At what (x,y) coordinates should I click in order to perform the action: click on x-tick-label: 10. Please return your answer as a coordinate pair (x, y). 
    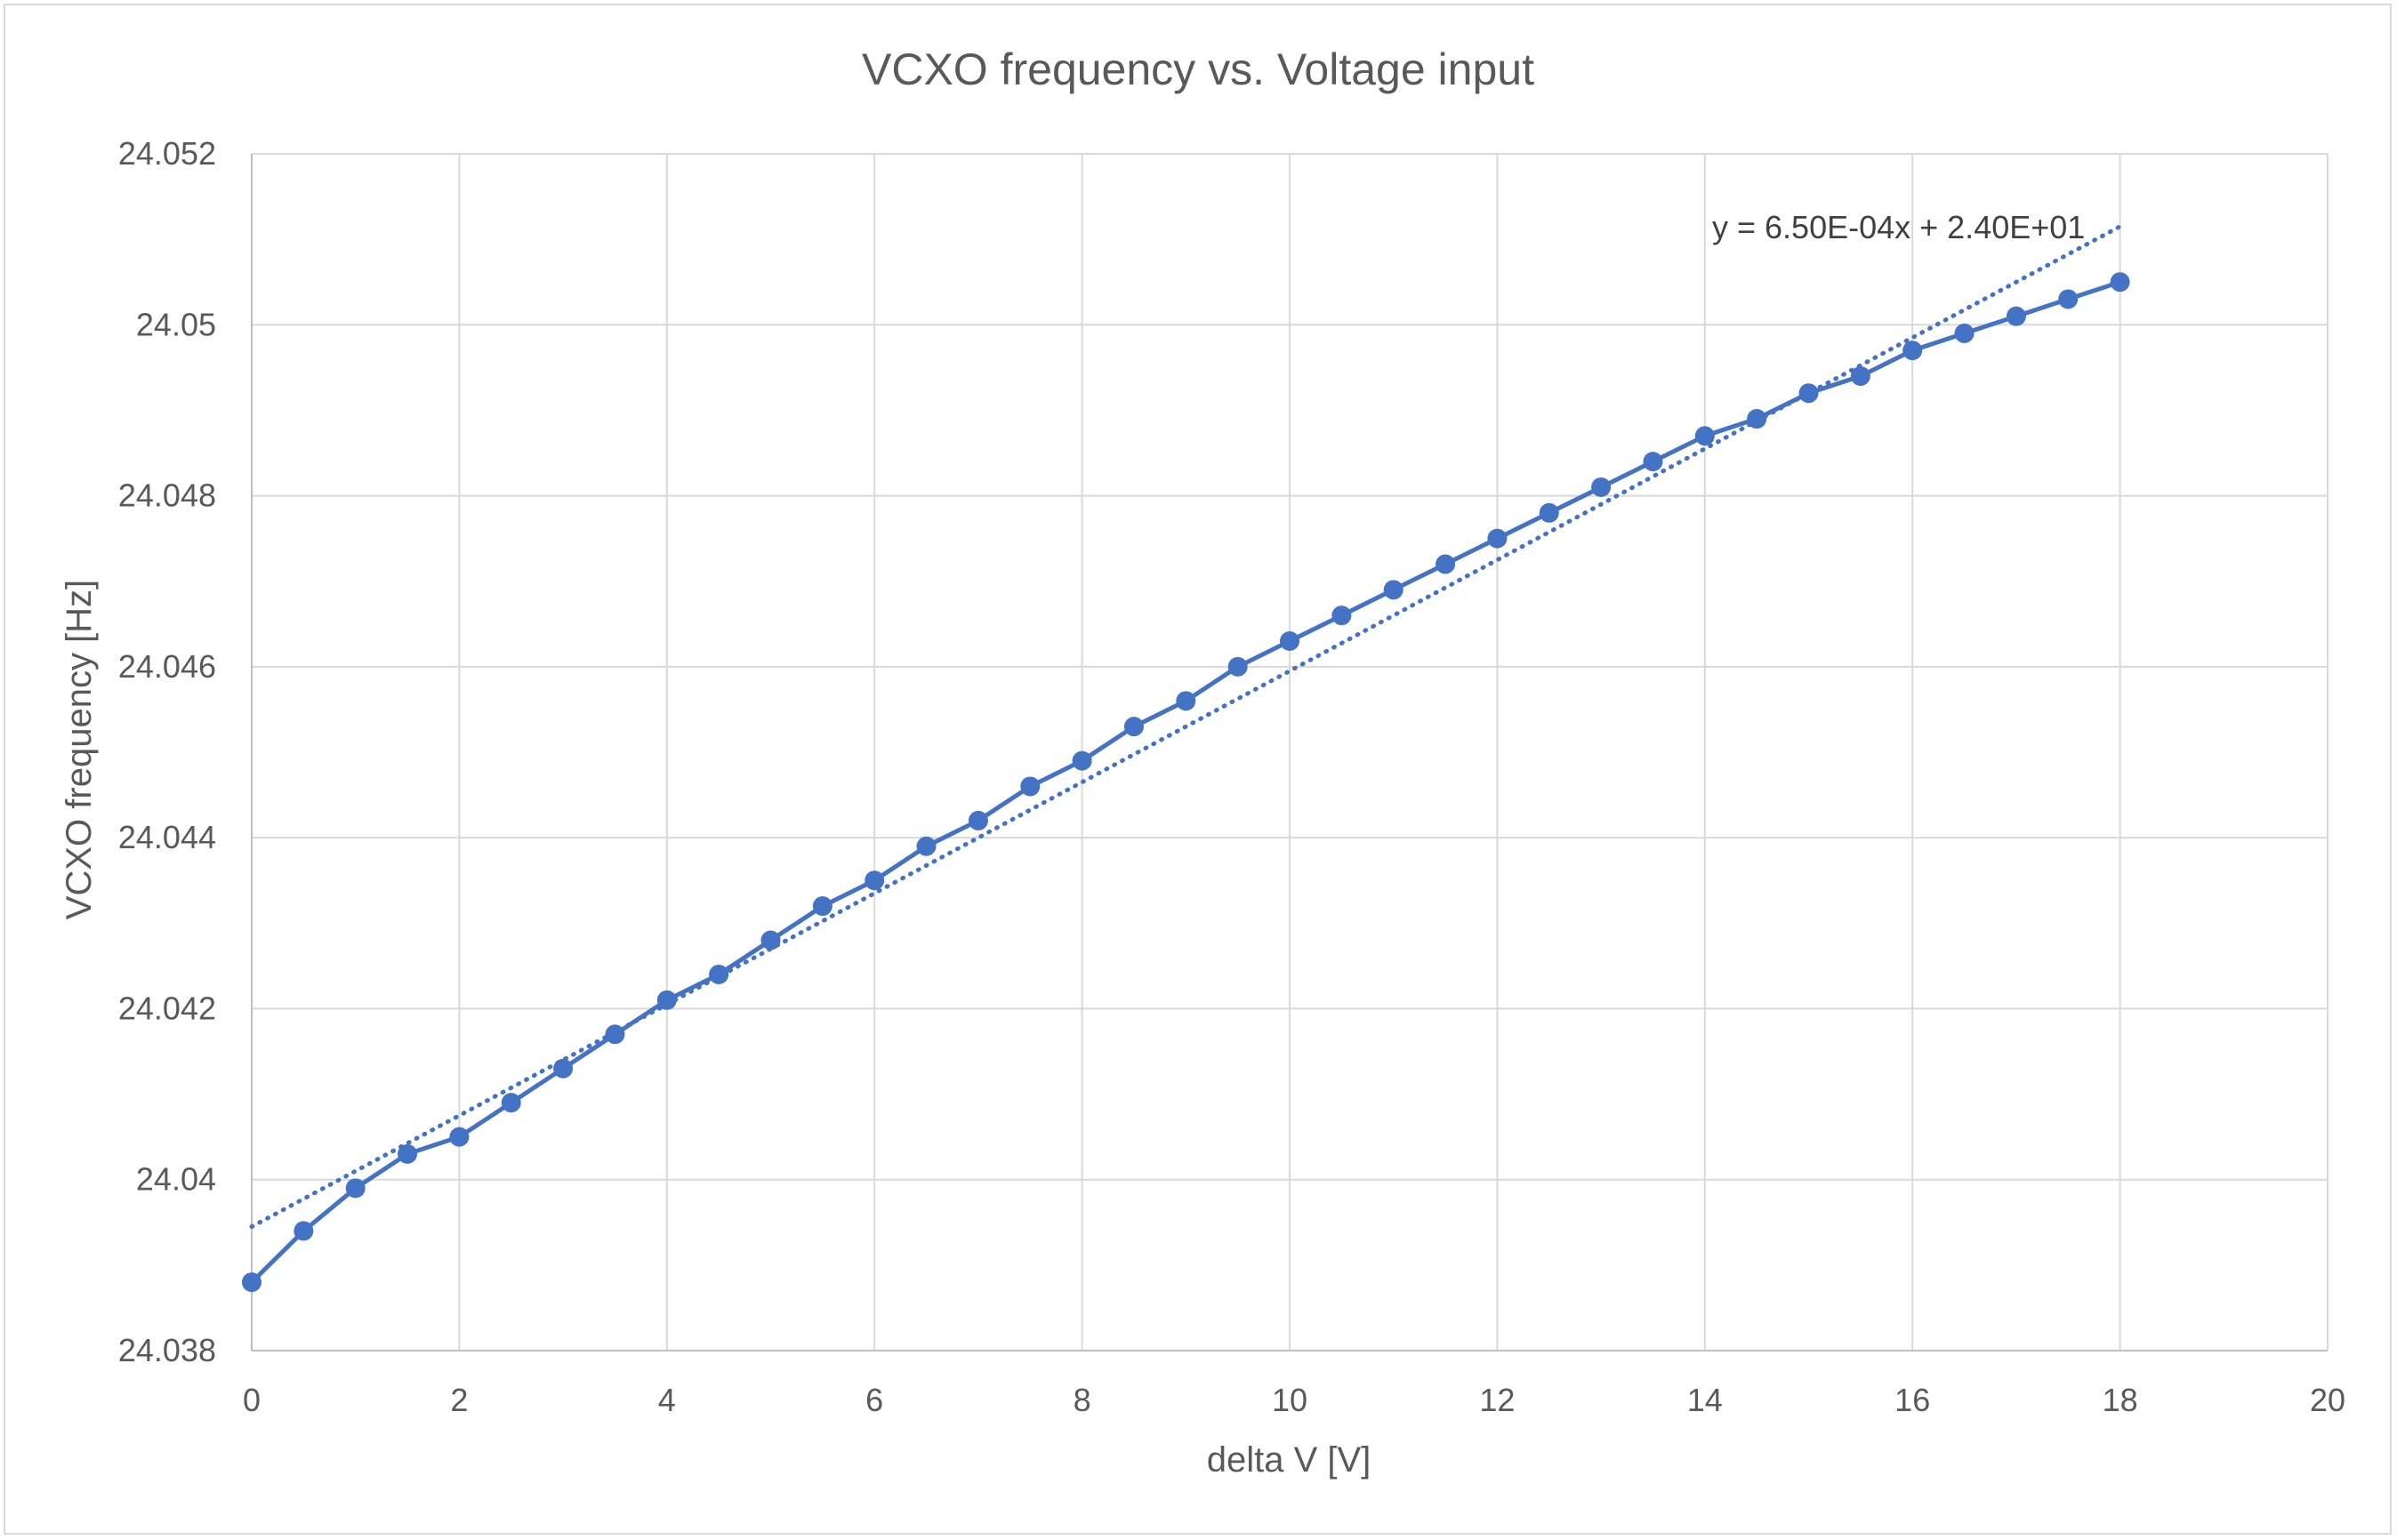
    Looking at the image, I should click on (1289, 1400).